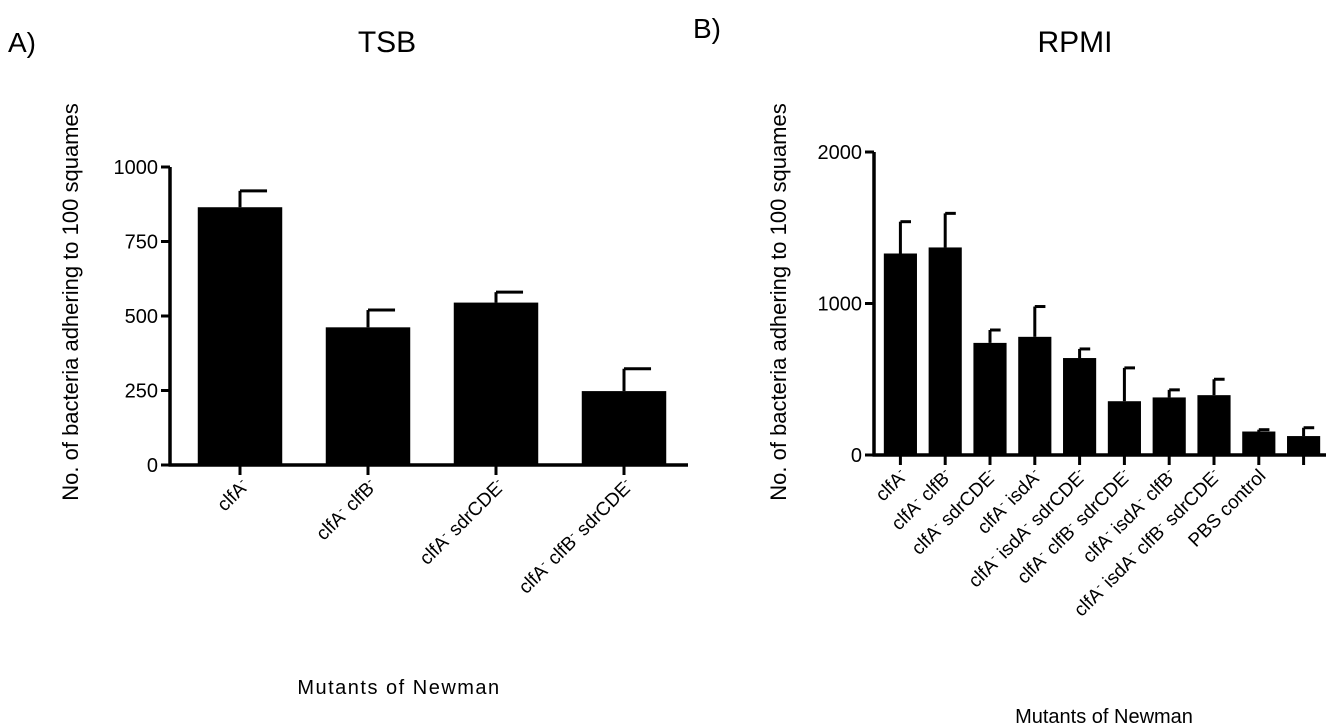  What do you see at coordinates (387, 42) in the screenshot?
I see `chart-title-a: TSB` at bounding box center [387, 42].